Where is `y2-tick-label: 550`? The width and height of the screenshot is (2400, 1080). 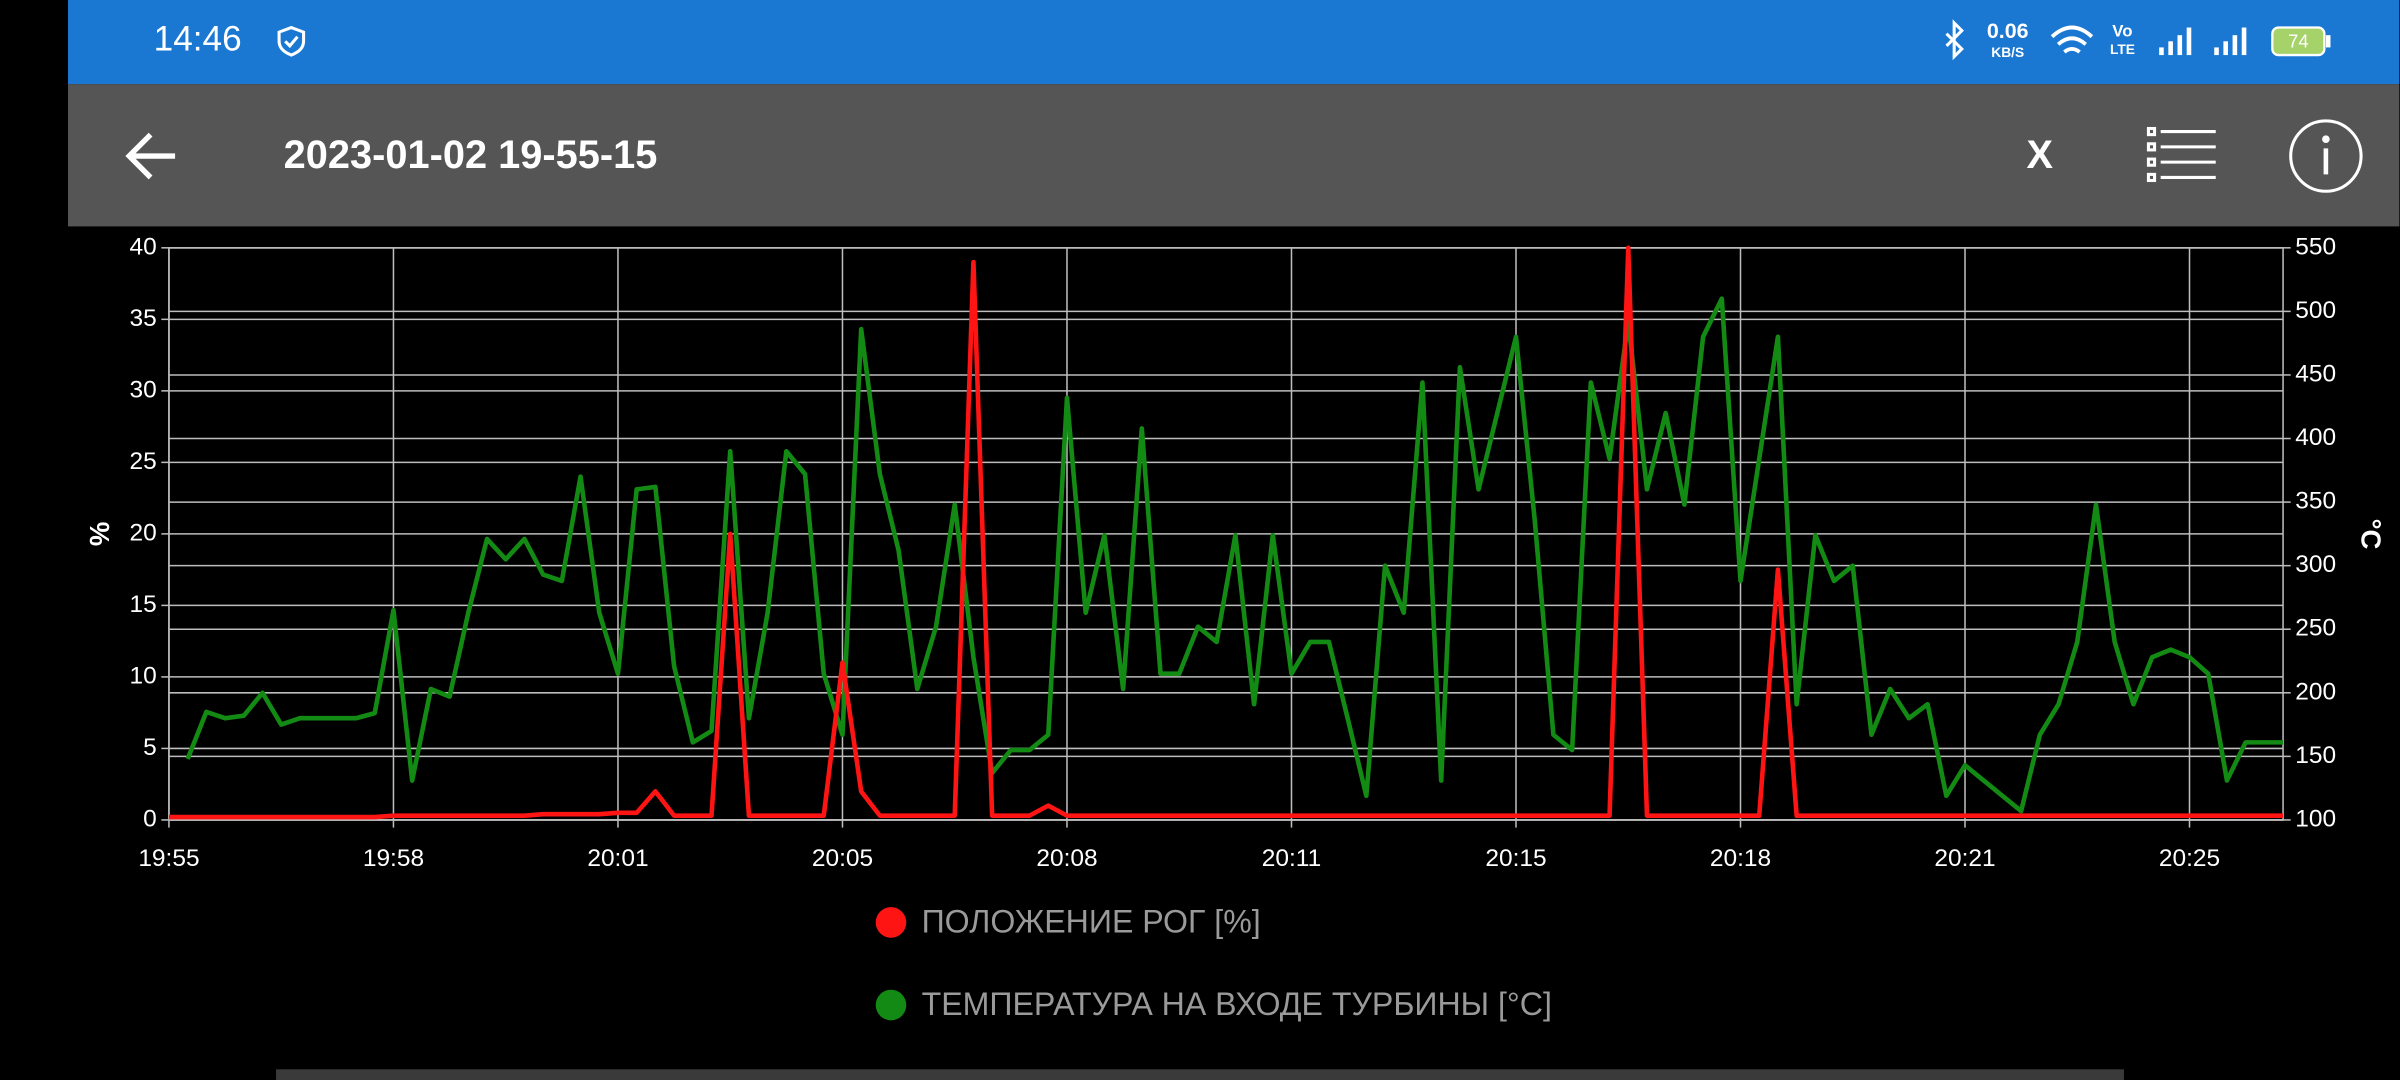
y2-tick-label: 550 is located at coordinates (2315, 246).